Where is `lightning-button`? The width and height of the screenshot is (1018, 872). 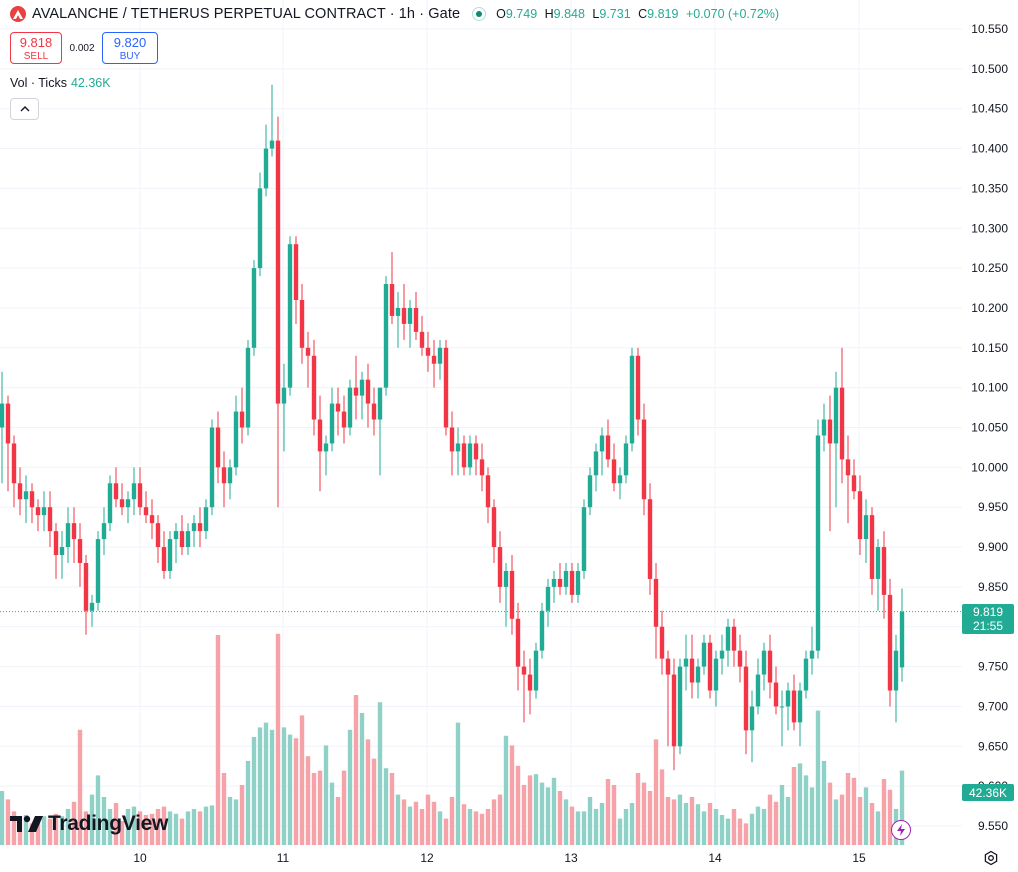
lightning-button is located at coordinates (901, 830).